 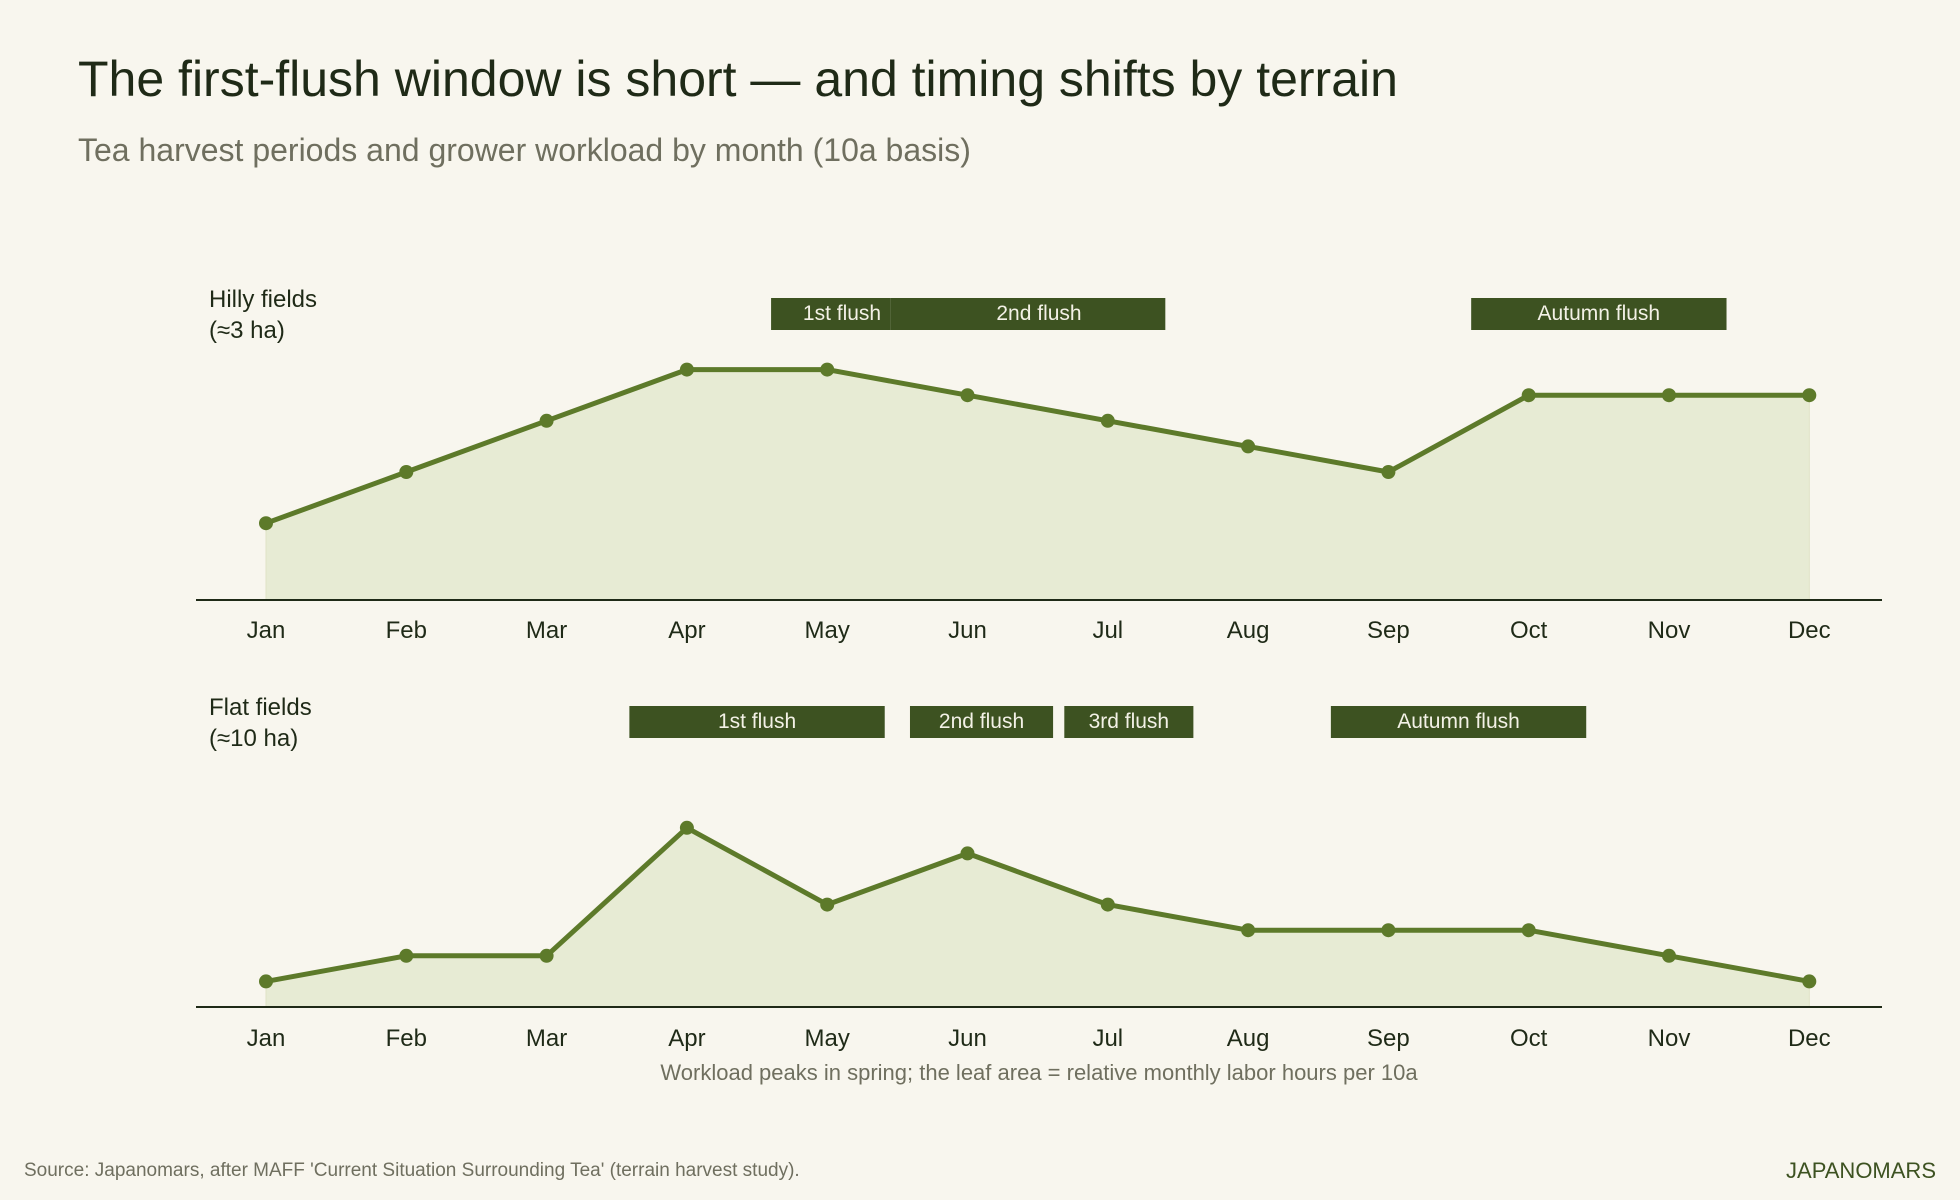 I want to click on panel-label: Flat fields, so click(x=260, y=707).